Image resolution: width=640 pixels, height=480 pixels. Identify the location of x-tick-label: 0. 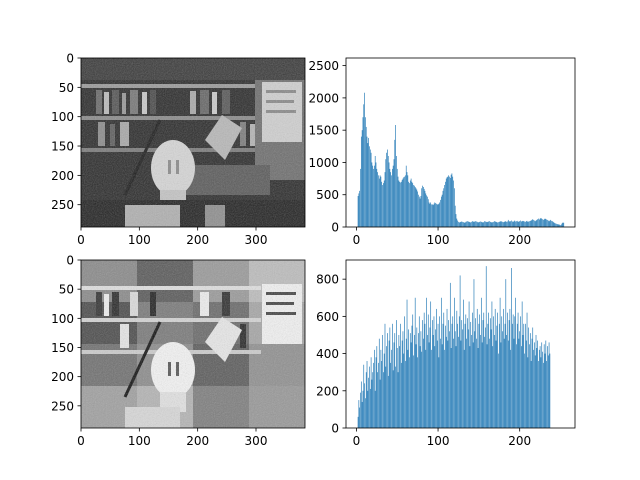
(357, 240).